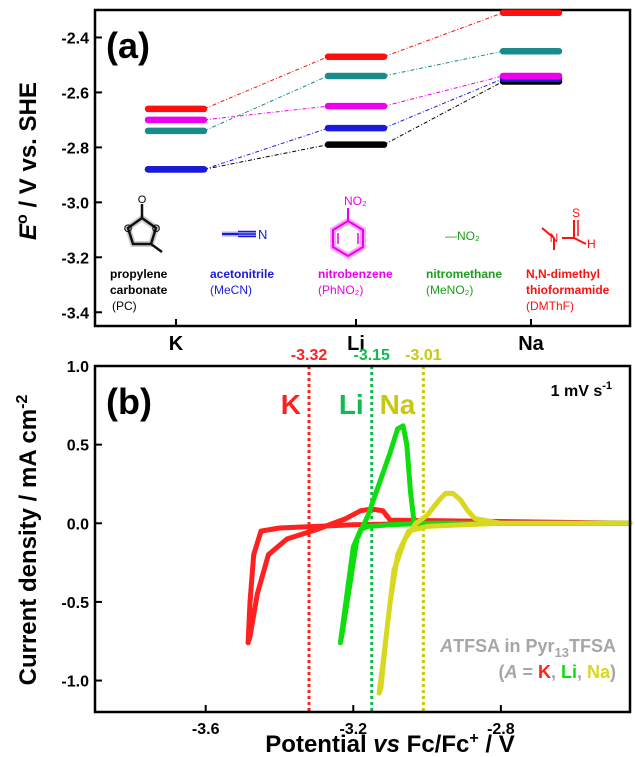  I want to click on svg-text: (PhNO₂), so click(340, 290).